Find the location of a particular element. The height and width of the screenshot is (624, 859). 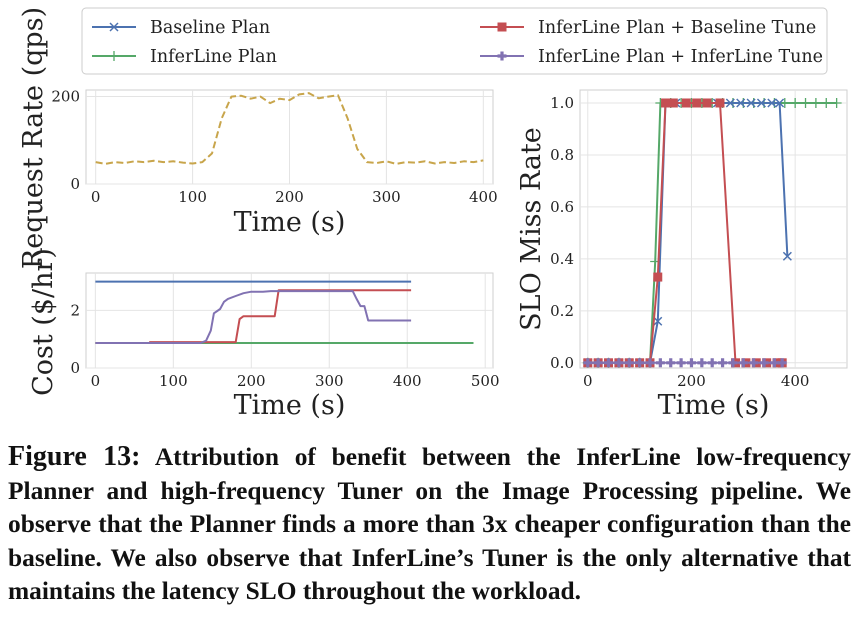

caption-label: Figure 13: is located at coordinates (74, 456).